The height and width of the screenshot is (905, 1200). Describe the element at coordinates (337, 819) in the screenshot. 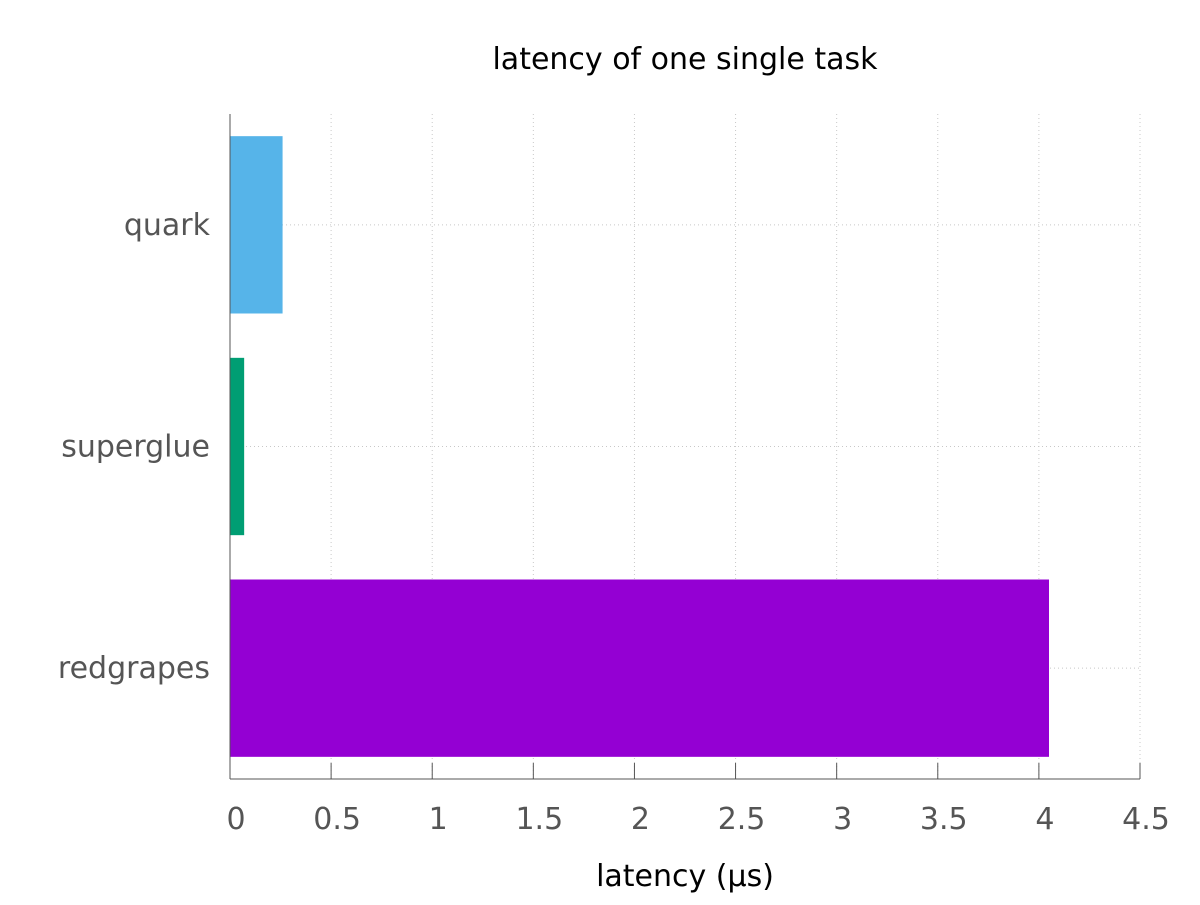

I see `x-tick-label: 0.5` at that location.